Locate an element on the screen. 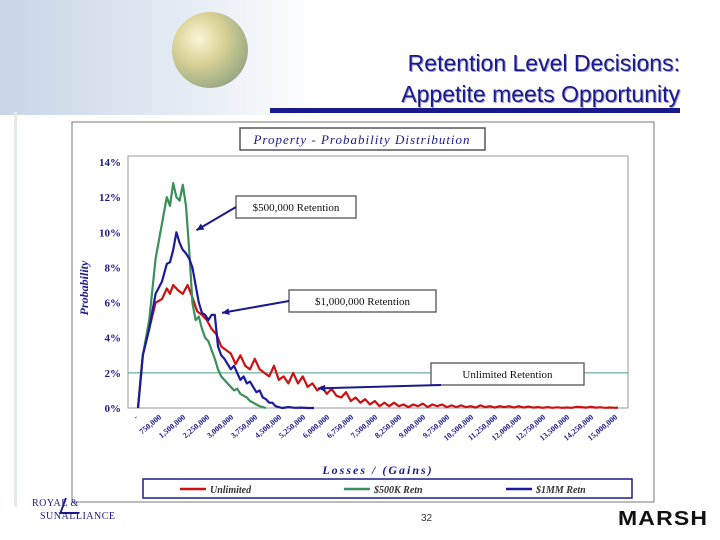 The height and width of the screenshot is (540, 720). logo-left-line1: ROYAL & is located at coordinates (55, 503).